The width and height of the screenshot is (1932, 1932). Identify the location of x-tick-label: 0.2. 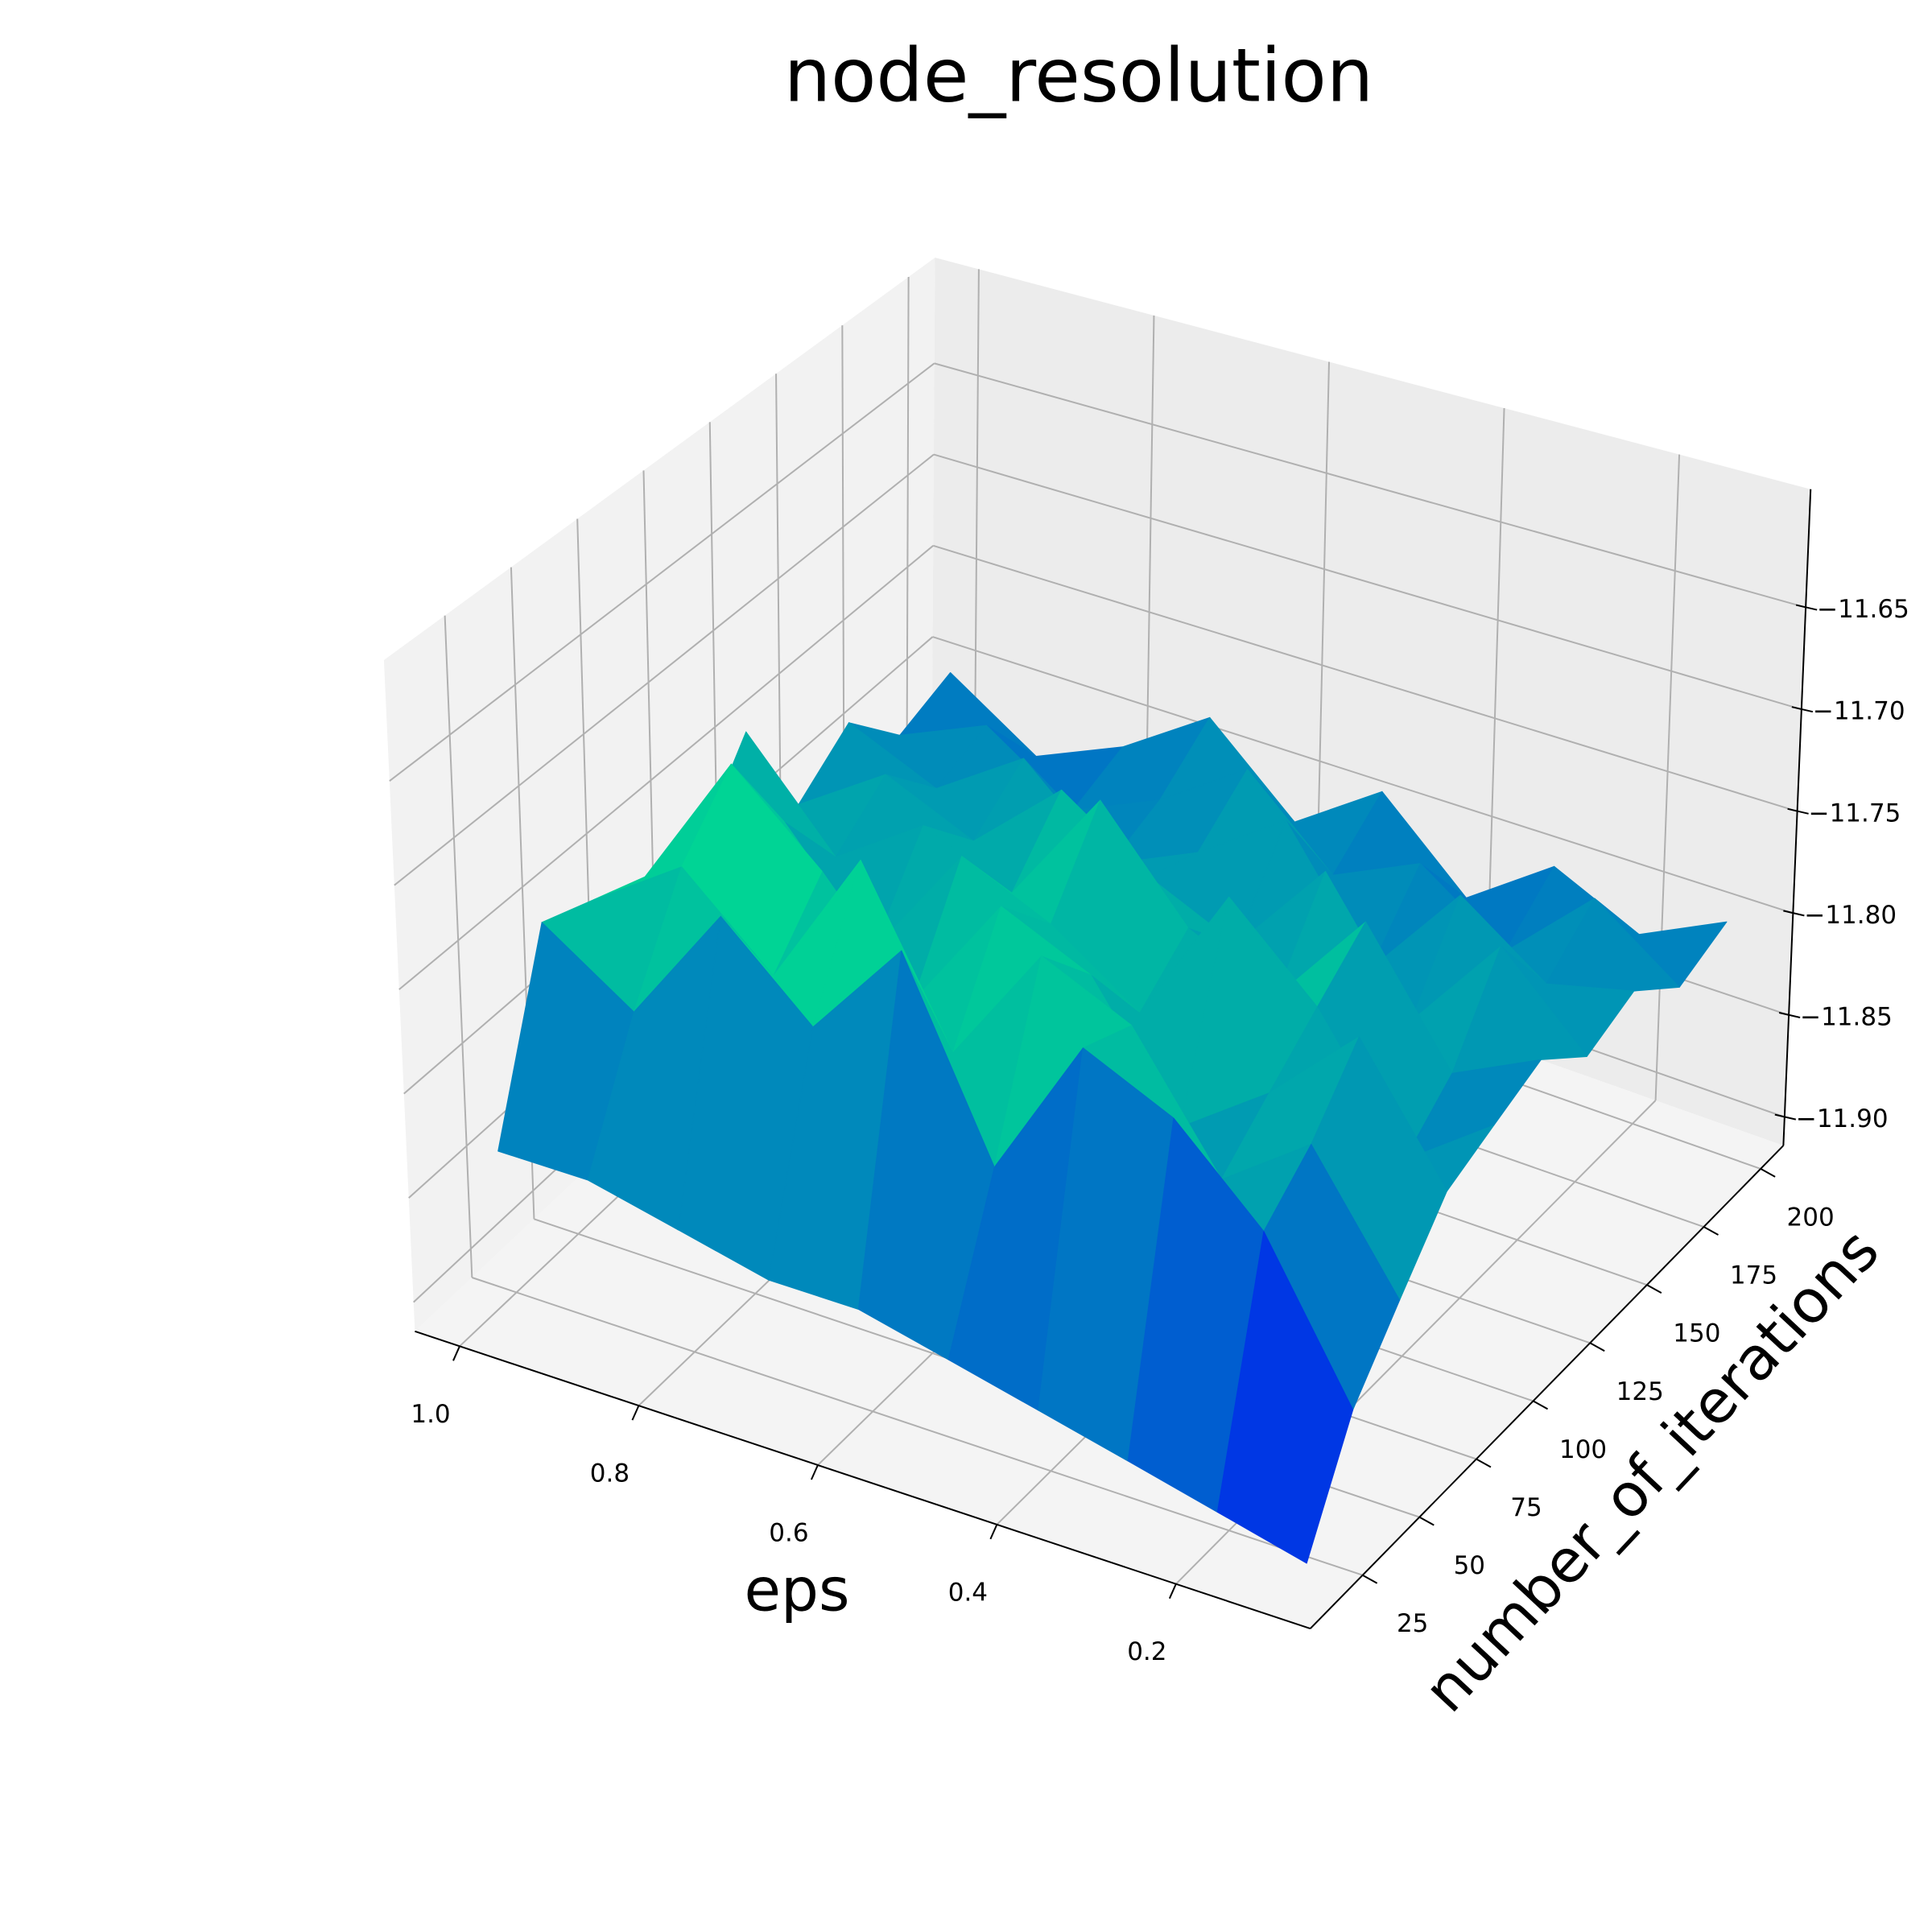
(1146, 1651).